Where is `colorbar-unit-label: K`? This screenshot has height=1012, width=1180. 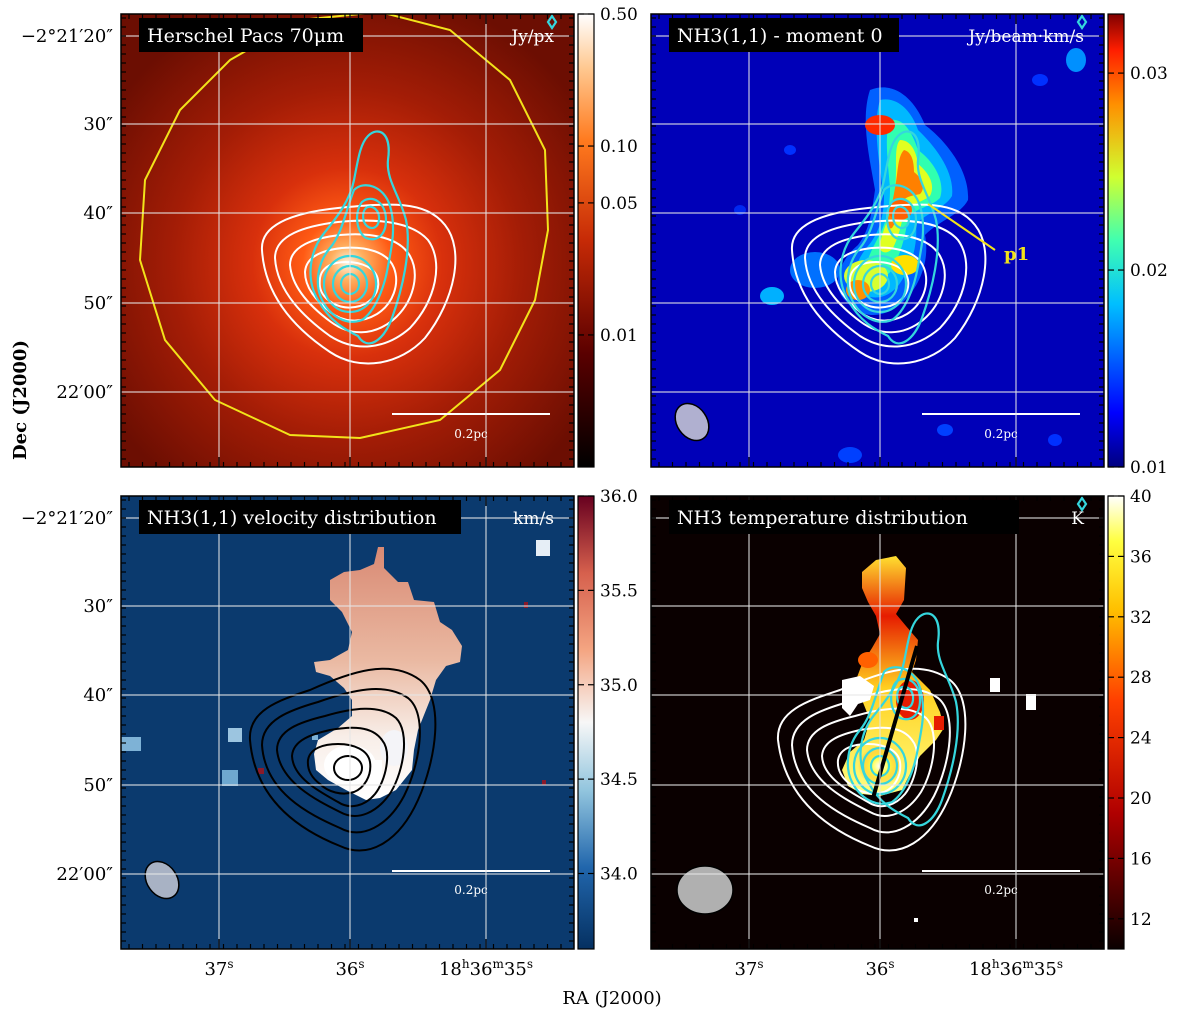
colorbar-unit-label: K is located at coordinates (1077, 519).